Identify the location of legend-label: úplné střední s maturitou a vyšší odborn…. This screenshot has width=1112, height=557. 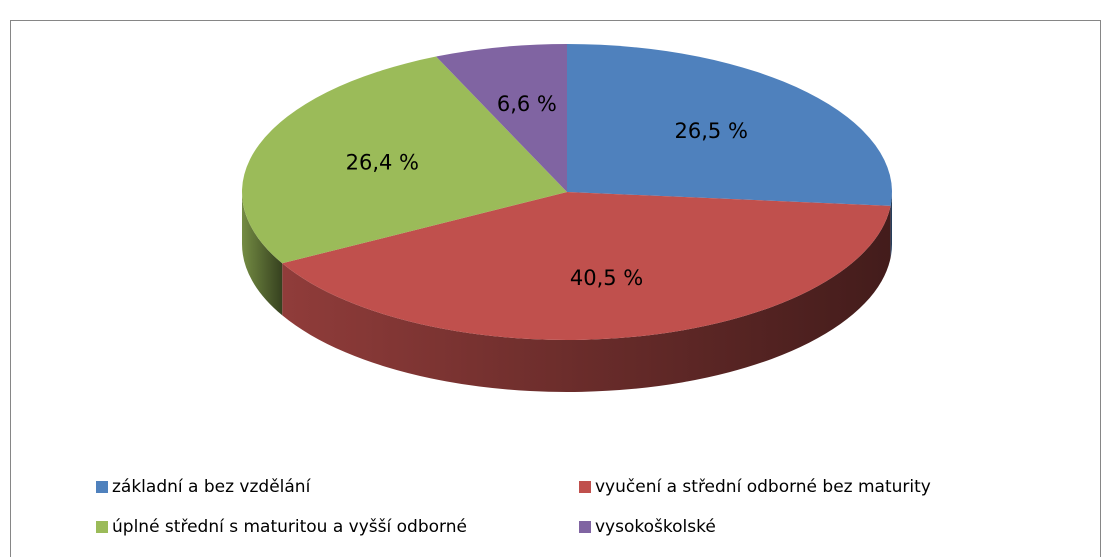
(289, 527).